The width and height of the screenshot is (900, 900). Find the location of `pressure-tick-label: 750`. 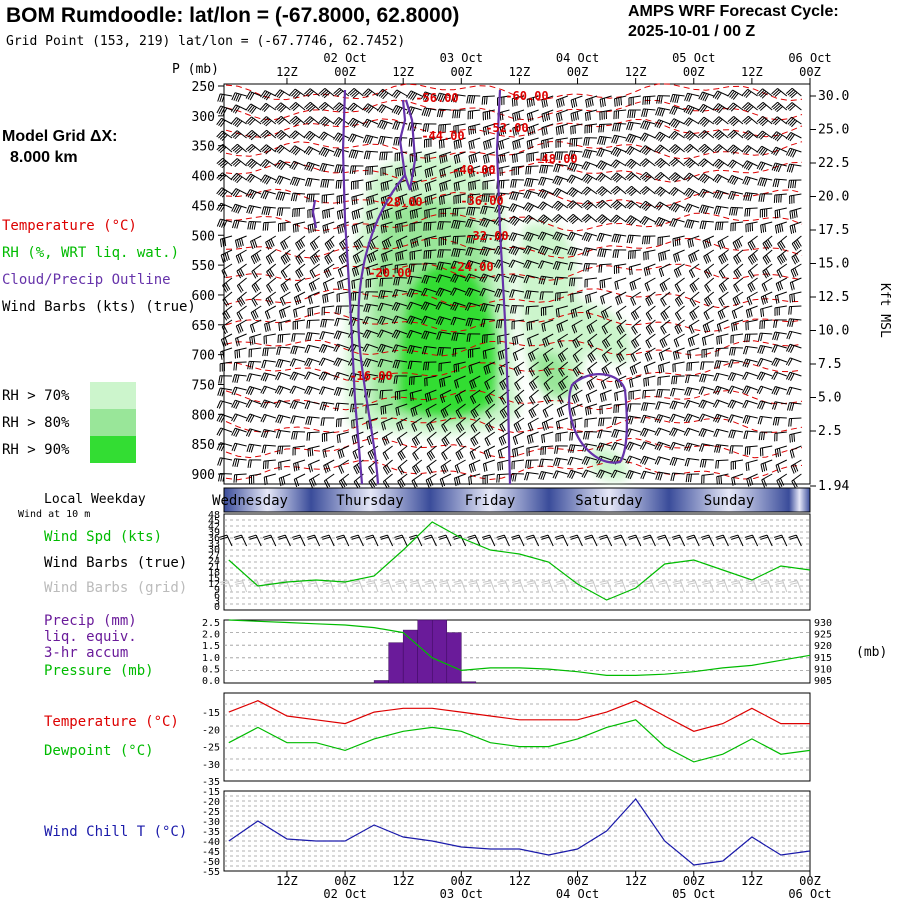

pressure-tick-label: 750 is located at coordinates (203, 386).